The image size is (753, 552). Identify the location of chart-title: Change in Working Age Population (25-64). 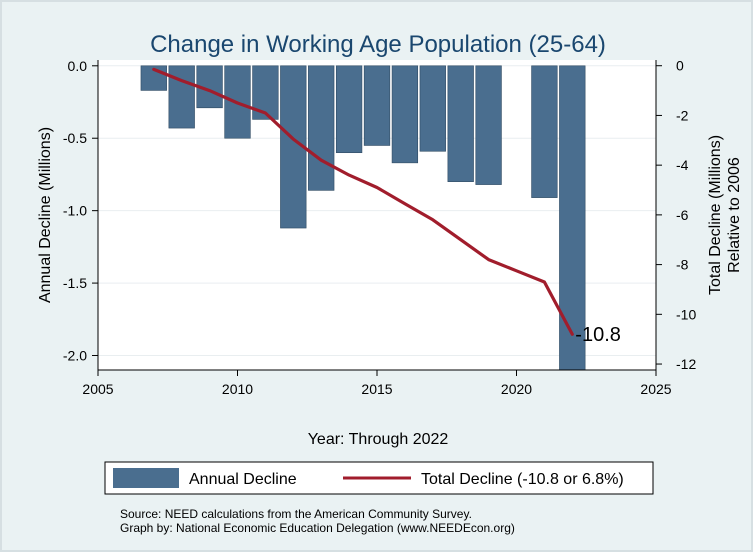
(378, 44).